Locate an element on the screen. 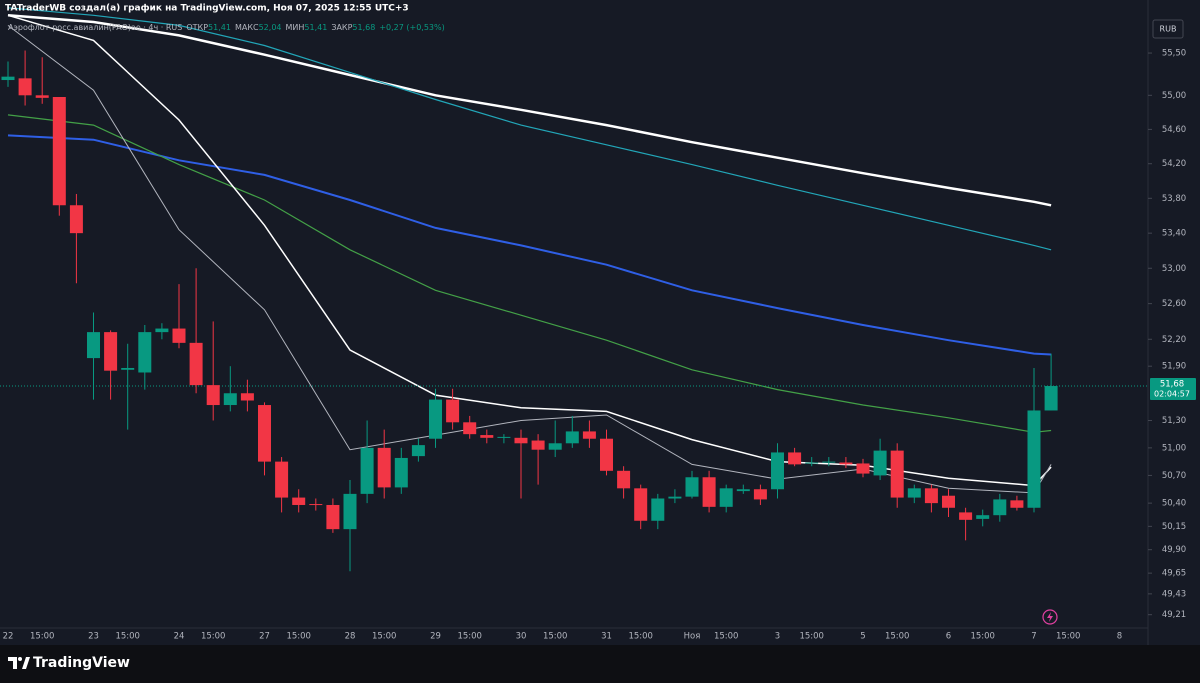 Image resolution: width=1200 pixels, height=683 pixels. y-tick-label: 51,90 is located at coordinates (1174, 367).